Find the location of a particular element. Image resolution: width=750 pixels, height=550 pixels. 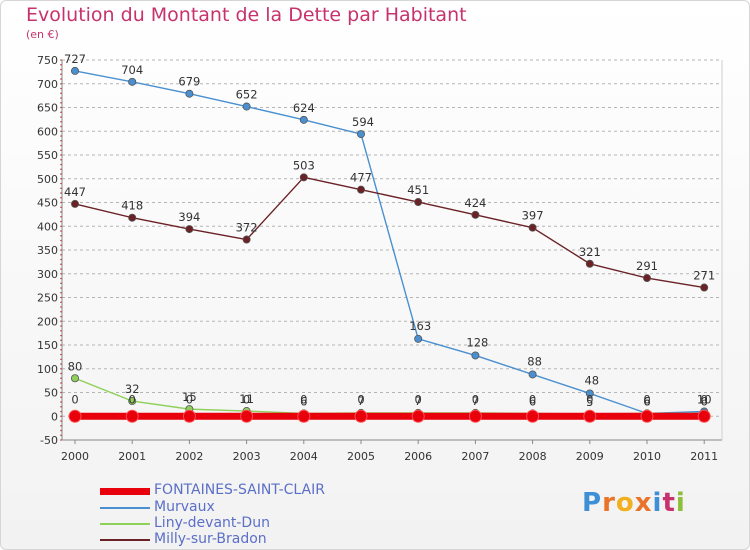

x-tick-label: 2000 is located at coordinates (75, 456).